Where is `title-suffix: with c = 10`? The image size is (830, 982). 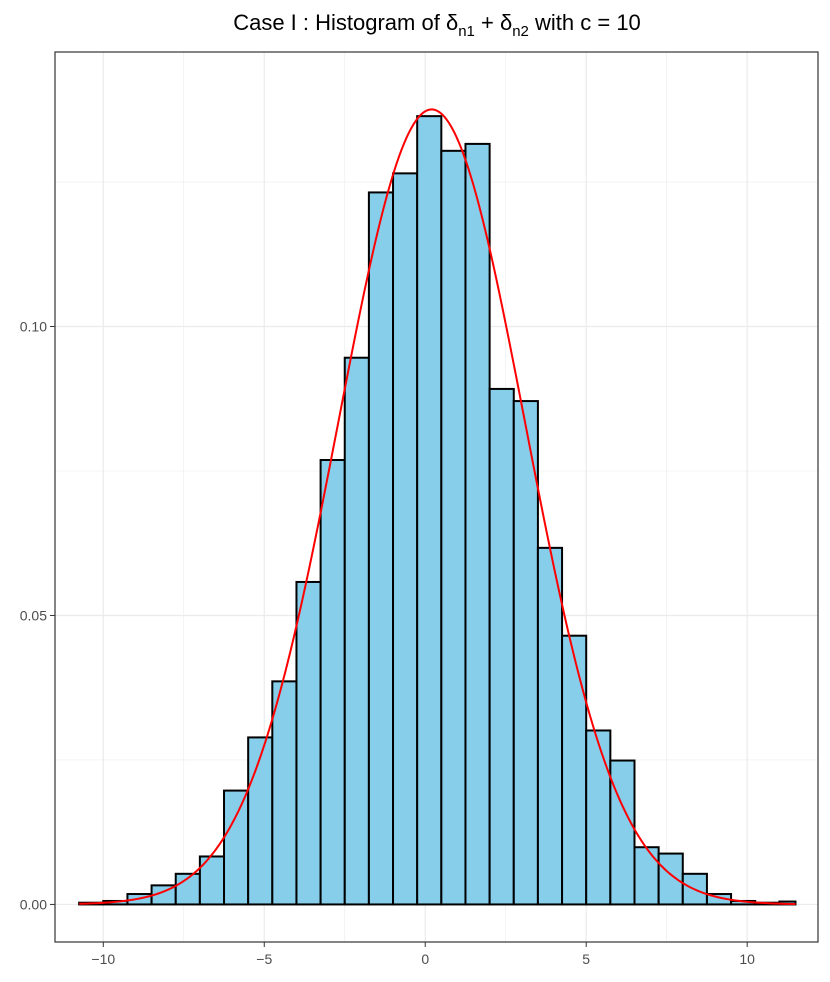
title-suffix: with c = 10 is located at coordinates (585, 22).